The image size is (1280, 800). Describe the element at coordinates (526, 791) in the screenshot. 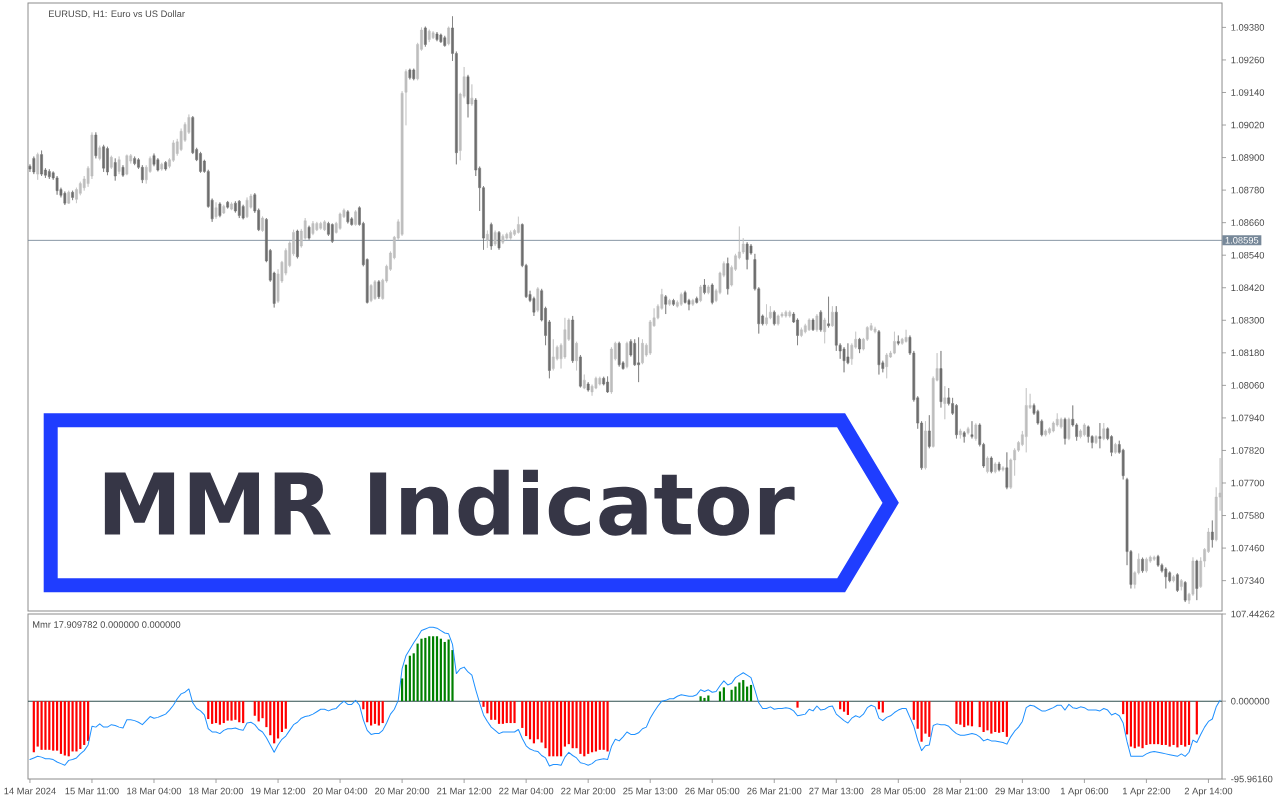

I see `x-tick-label: 22 Mar 04:00` at that location.